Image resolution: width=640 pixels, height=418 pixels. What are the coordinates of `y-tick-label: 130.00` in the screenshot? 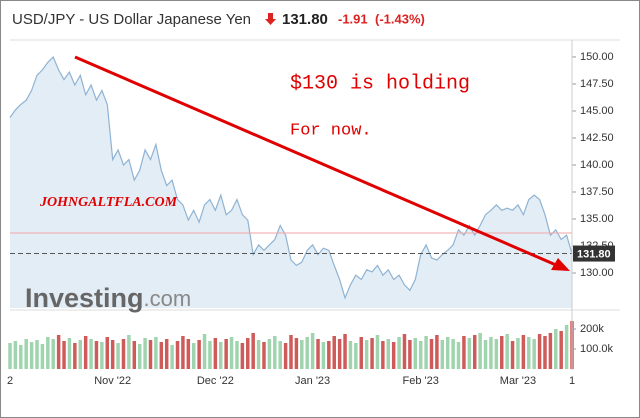 It's located at (597, 273).